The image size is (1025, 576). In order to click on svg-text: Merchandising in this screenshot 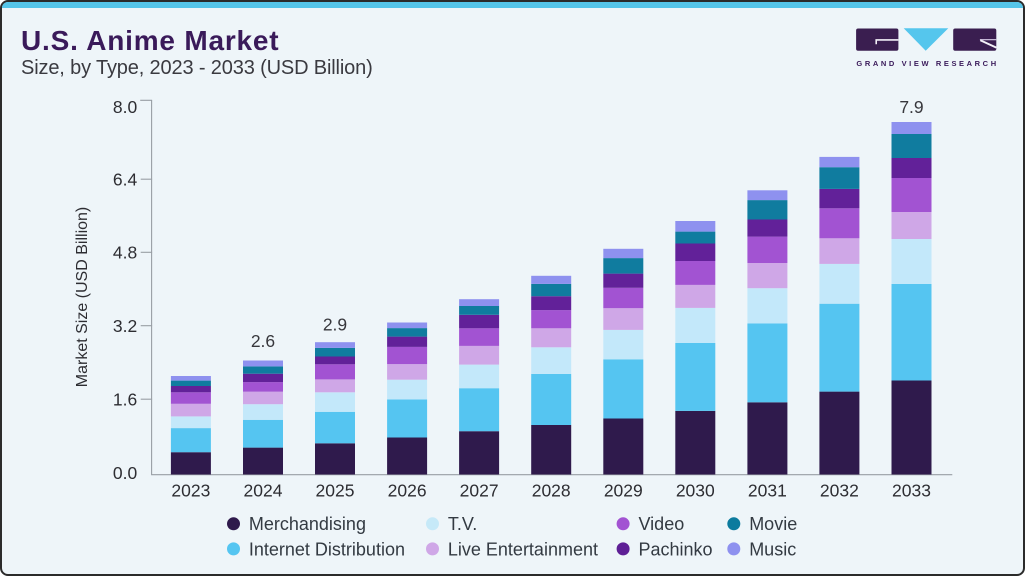, I will do `click(307, 524)`.